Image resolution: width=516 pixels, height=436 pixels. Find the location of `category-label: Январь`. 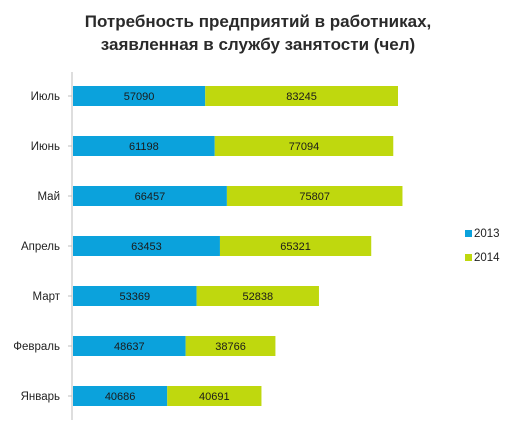

category-label: Январь is located at coordinates (40, 397).